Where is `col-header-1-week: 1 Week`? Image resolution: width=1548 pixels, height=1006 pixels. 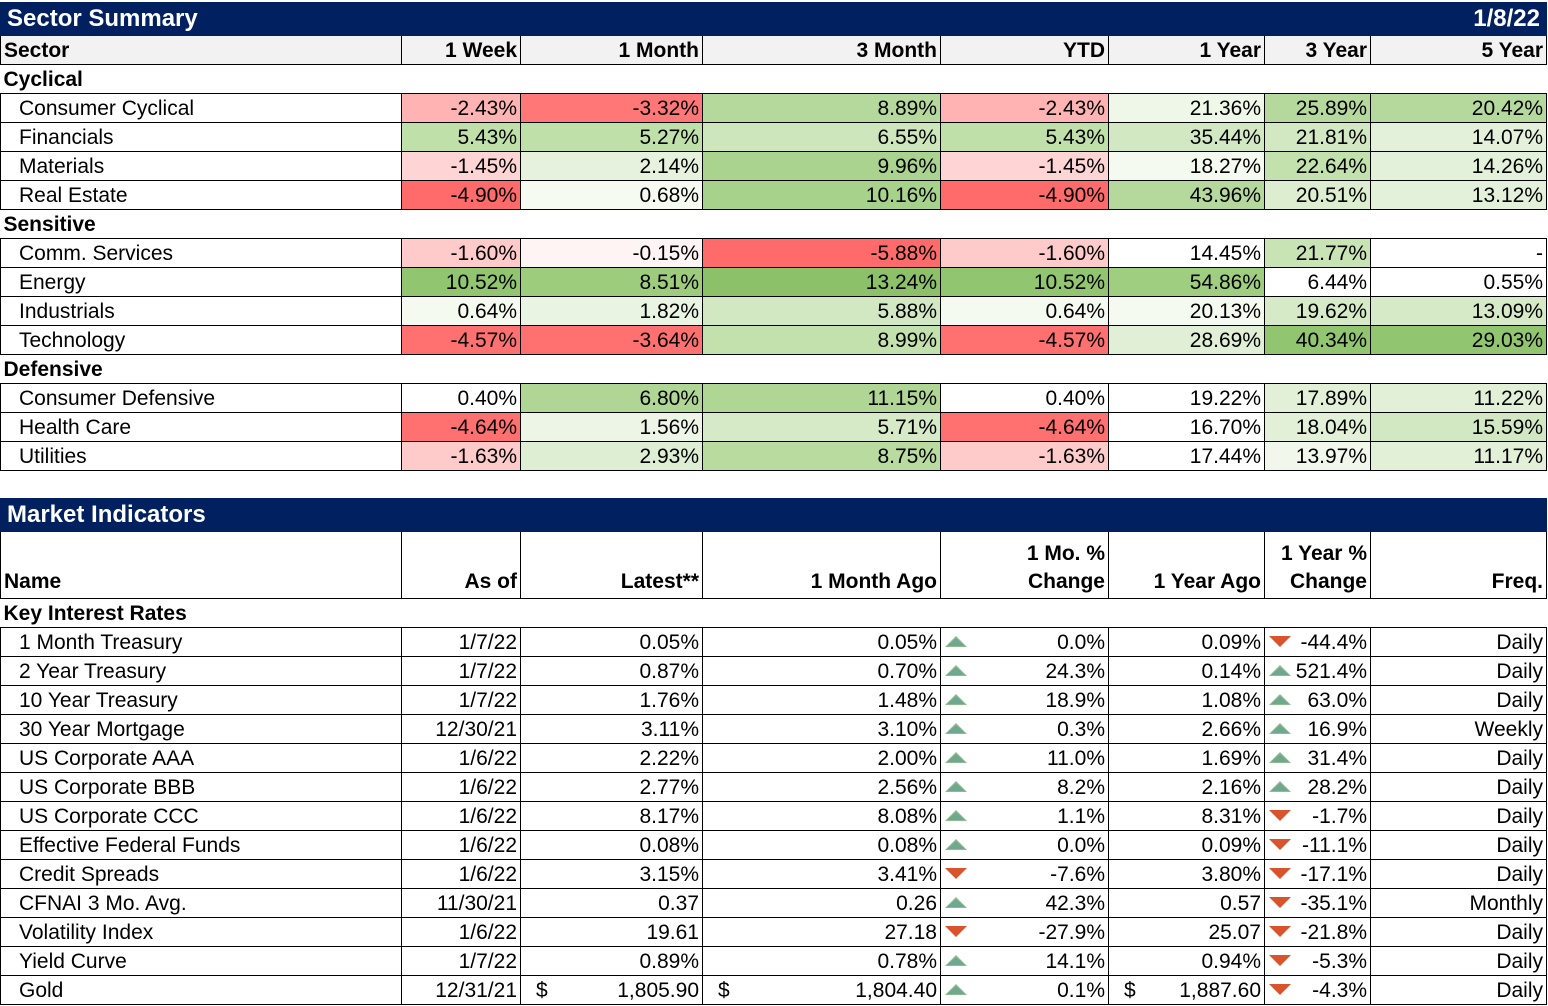
col-header-1-week: 1 Week is located at coordinates (461, 50).